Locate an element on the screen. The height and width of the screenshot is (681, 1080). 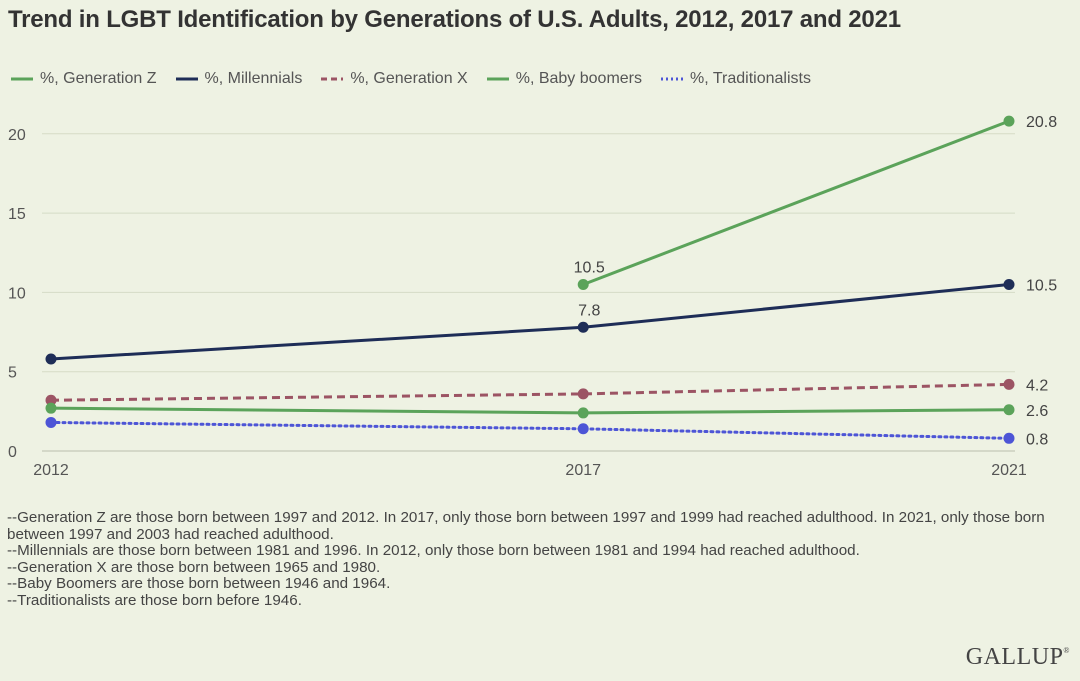
legend-item-gen_z: %, Generation Z is located at coordinates (83, 79).